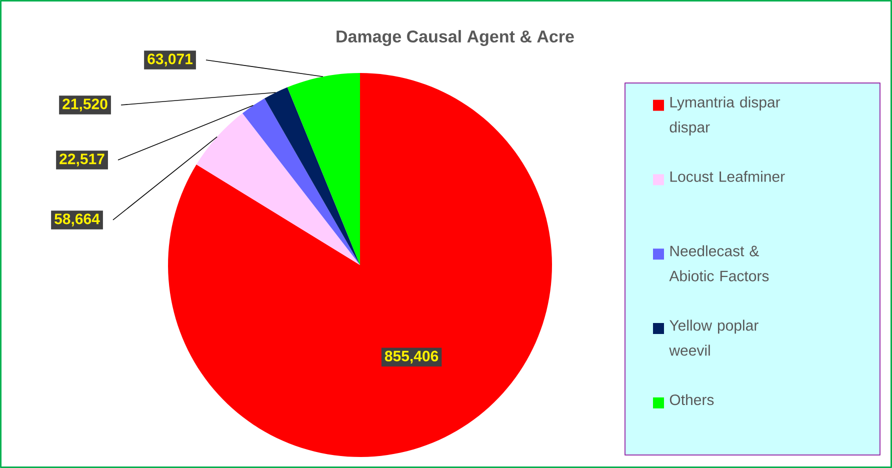 This screenshot has height=468, width=892. Describe the element at coordinates (82, 160) in the screenshot. I see `data-label: 22,517` at that location.